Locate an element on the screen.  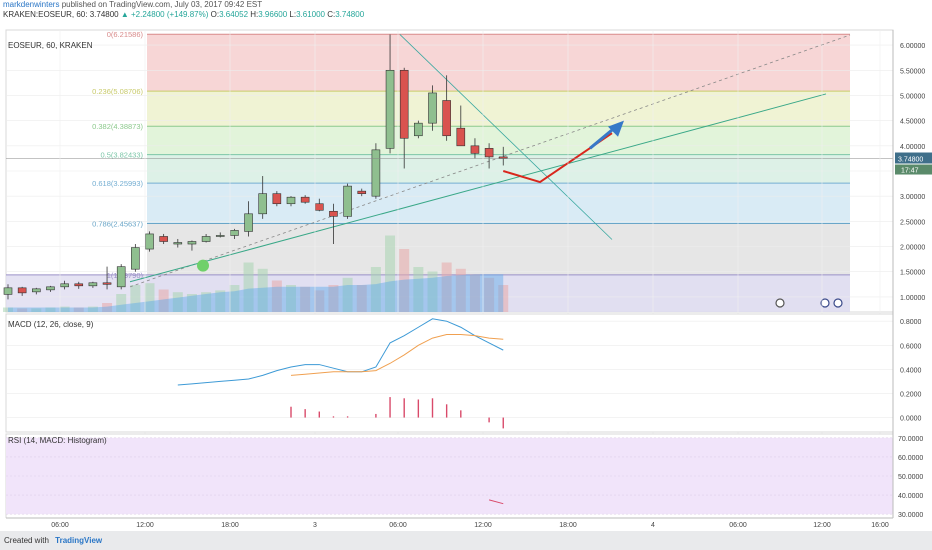
time-tick-label: 4 is located at coordinates (653, 525).